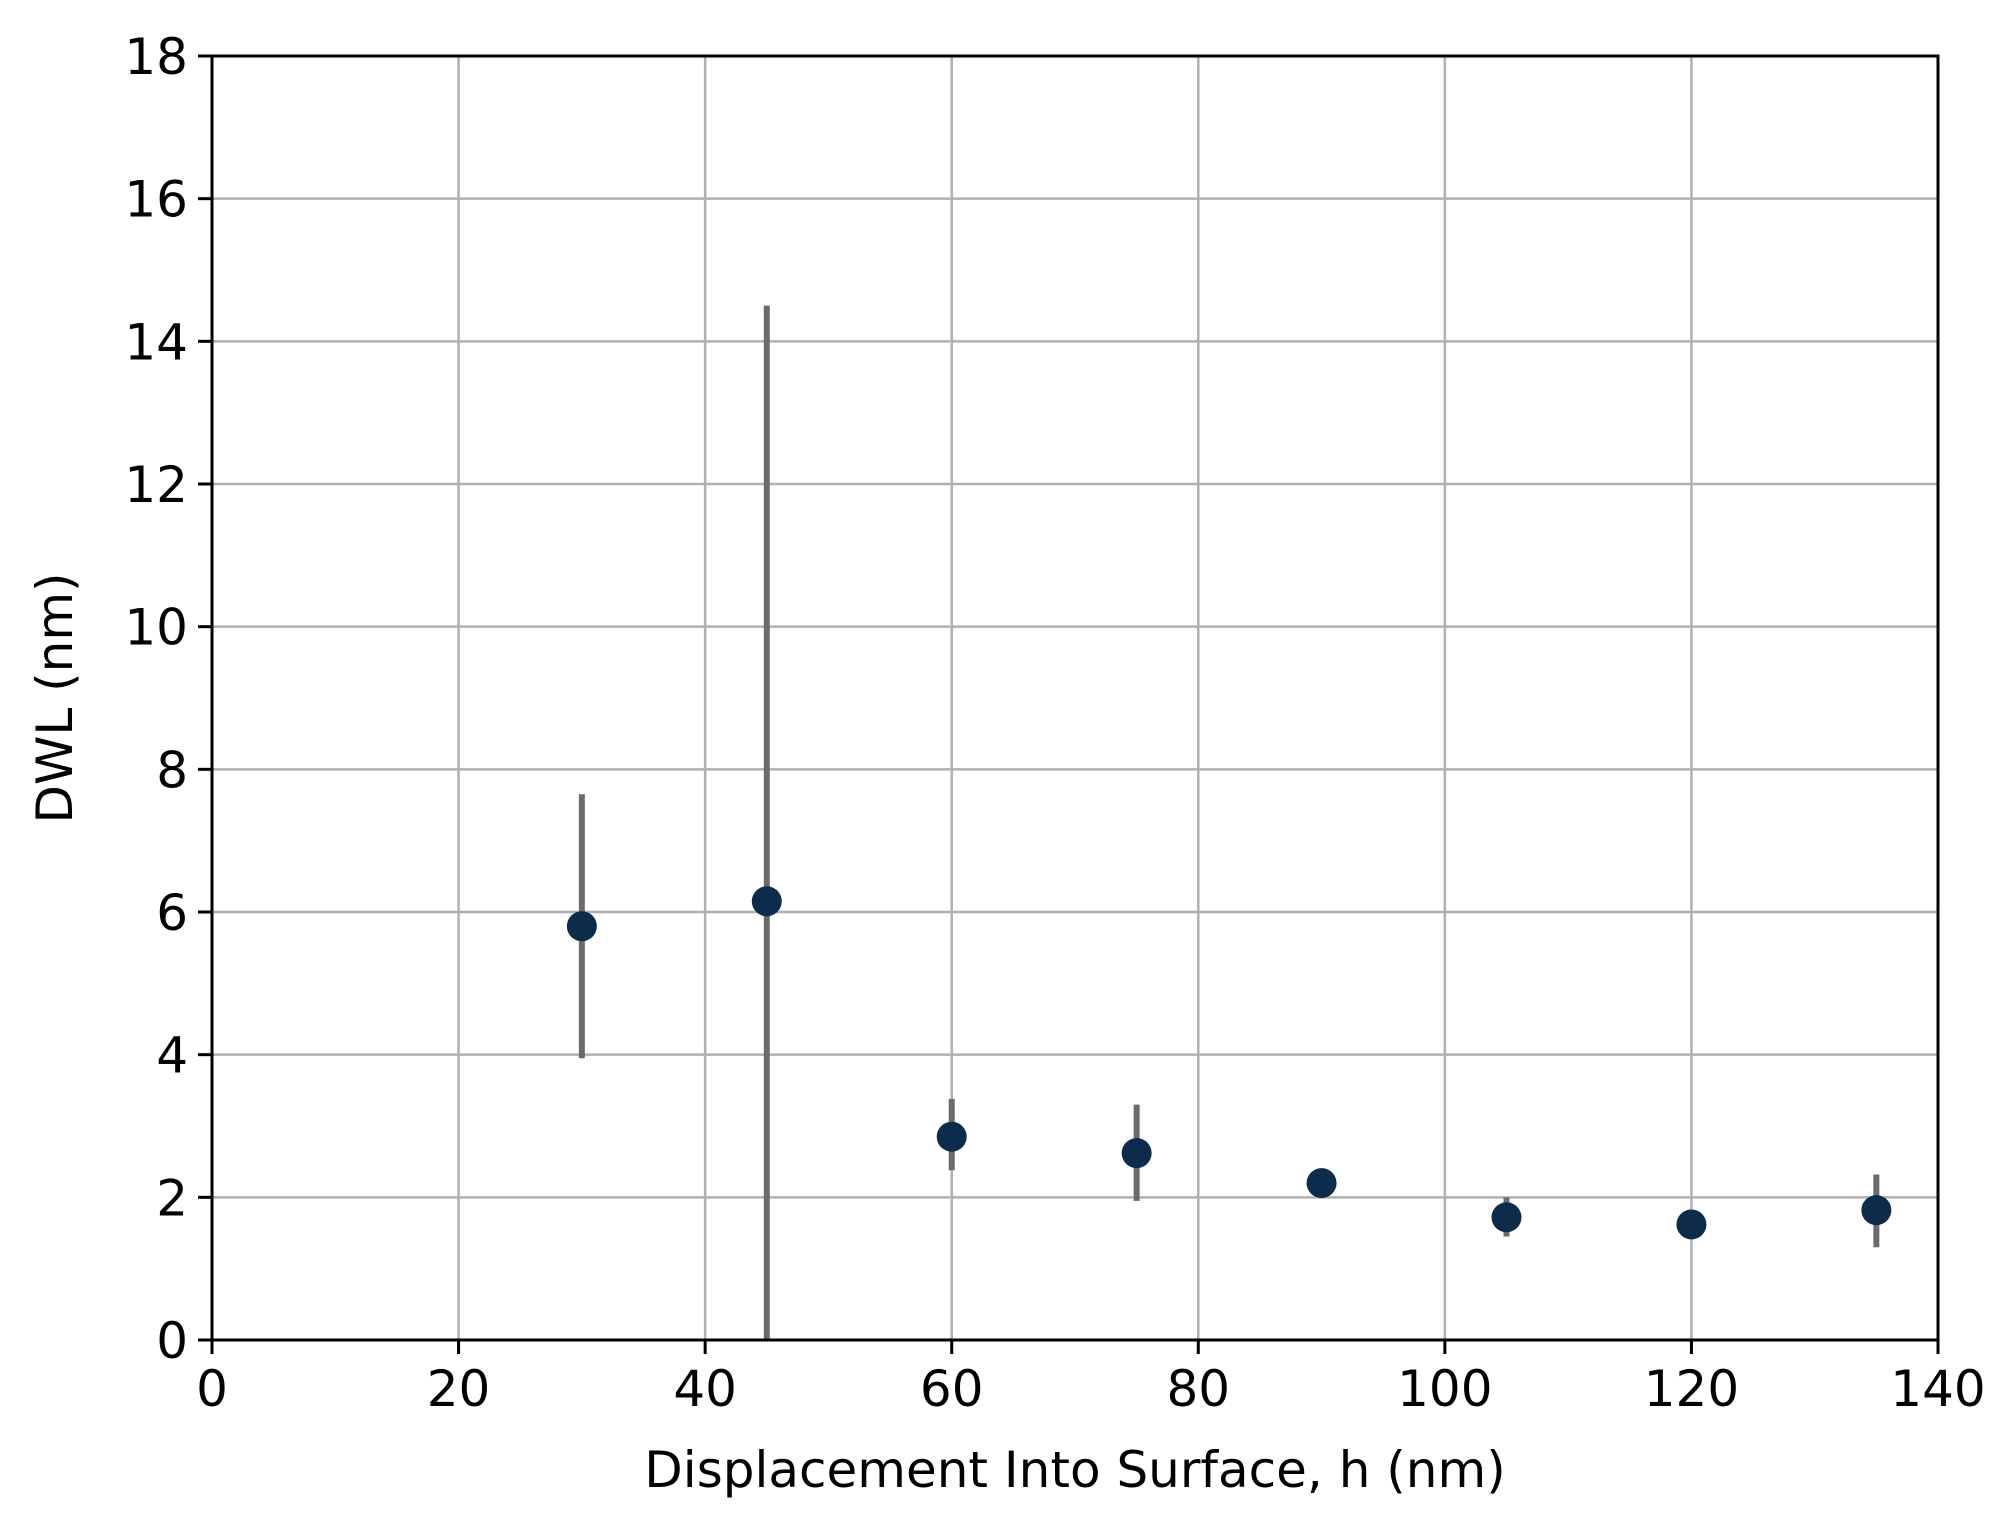 The width and height of the screenshot is (2004, 1535). Describe the element at coordinates (156, 200) in the screenshot. I see `y-tick-label: 16` at that location.